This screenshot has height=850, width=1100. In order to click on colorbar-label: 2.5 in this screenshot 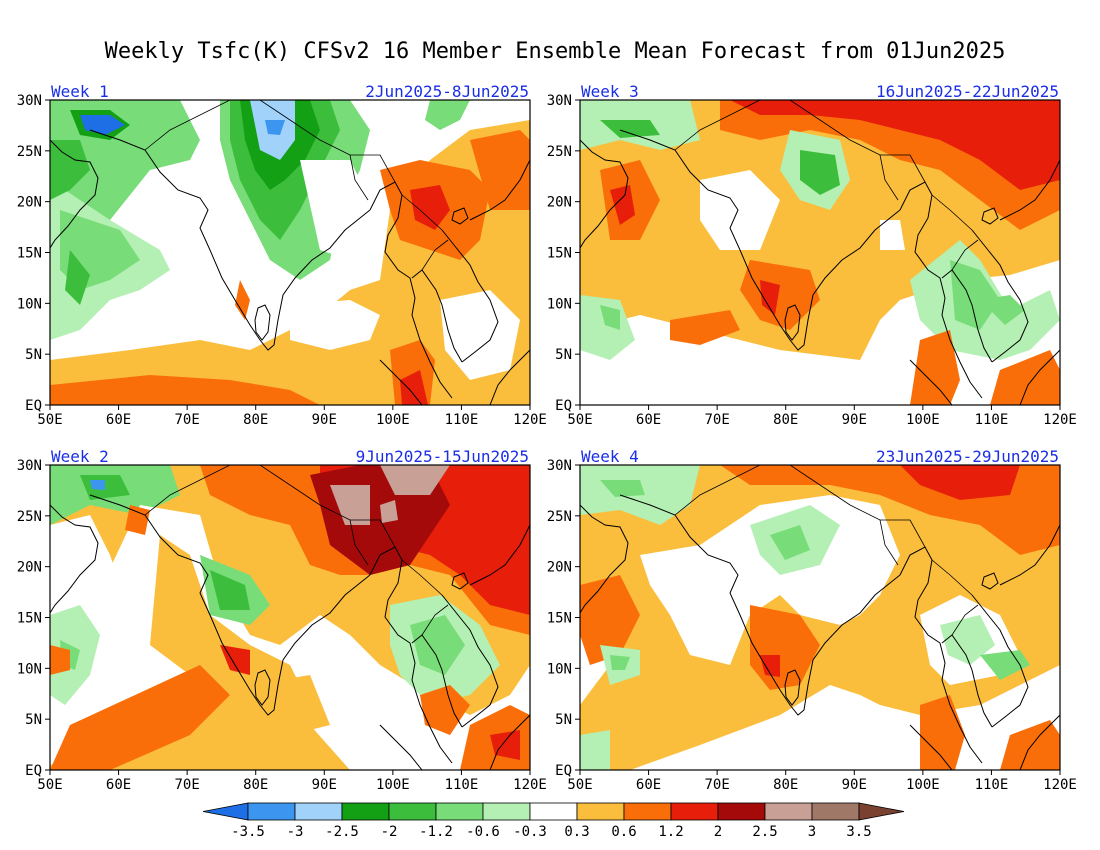, I will do `click(764, 832)`.